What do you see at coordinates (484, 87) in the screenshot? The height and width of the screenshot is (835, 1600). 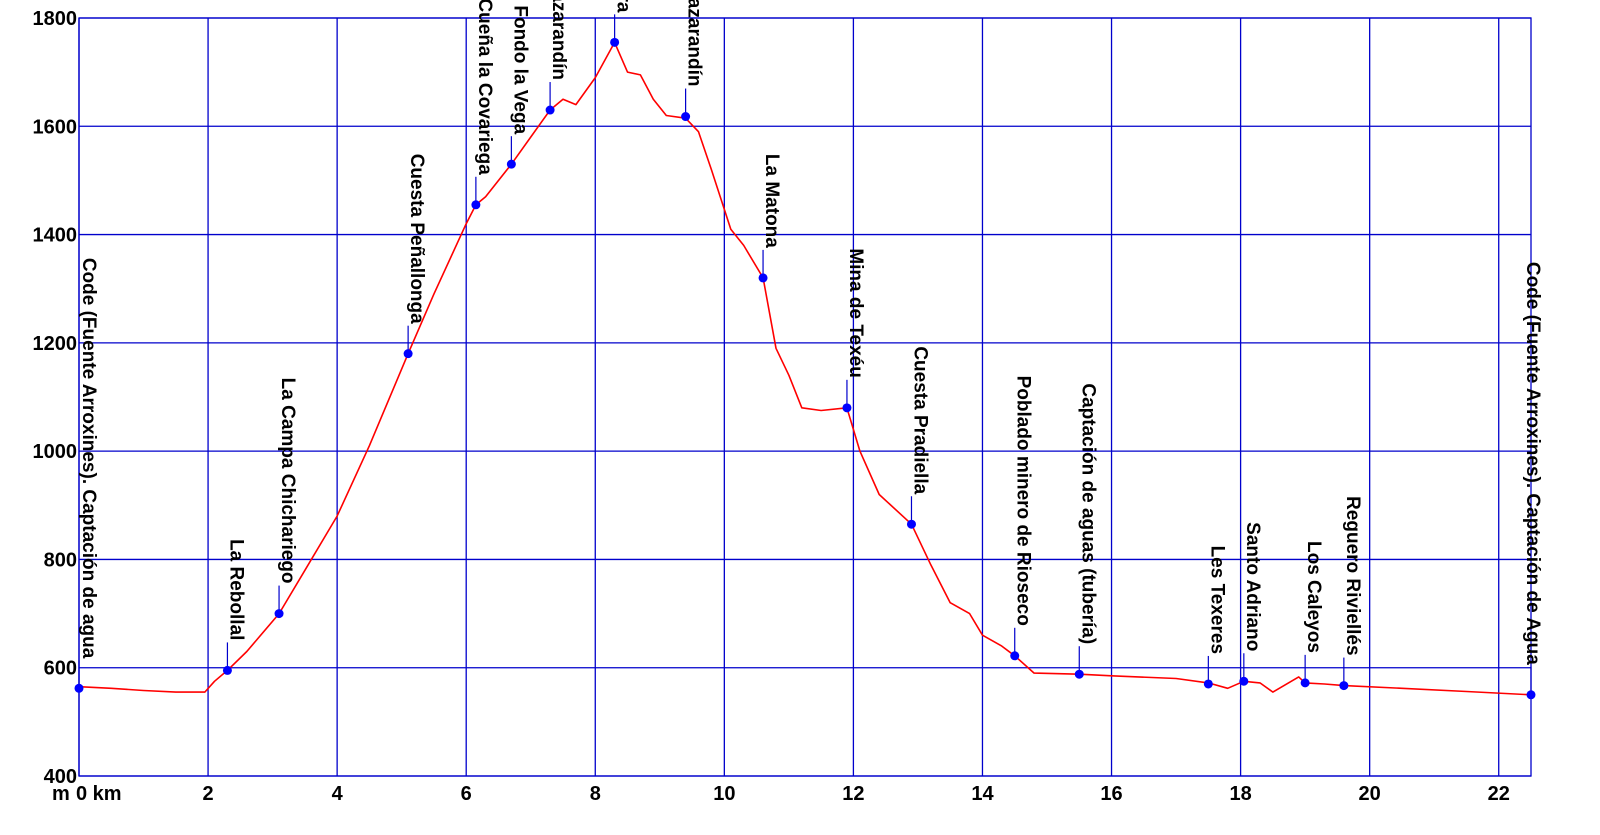 I see `waypoint-label: Cueña la Covariega` at bounding box center [484, 87].